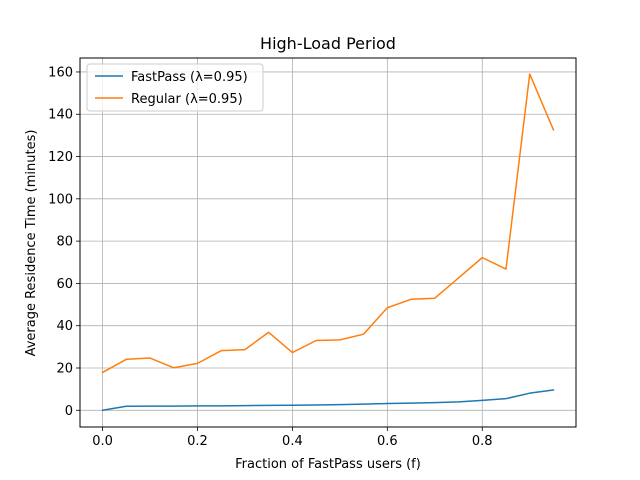 This screenshot has height=480, width=640. Describe the element at coordinates (60, 157) in the screenshot. I see `y-tick-label: 120` at that location.